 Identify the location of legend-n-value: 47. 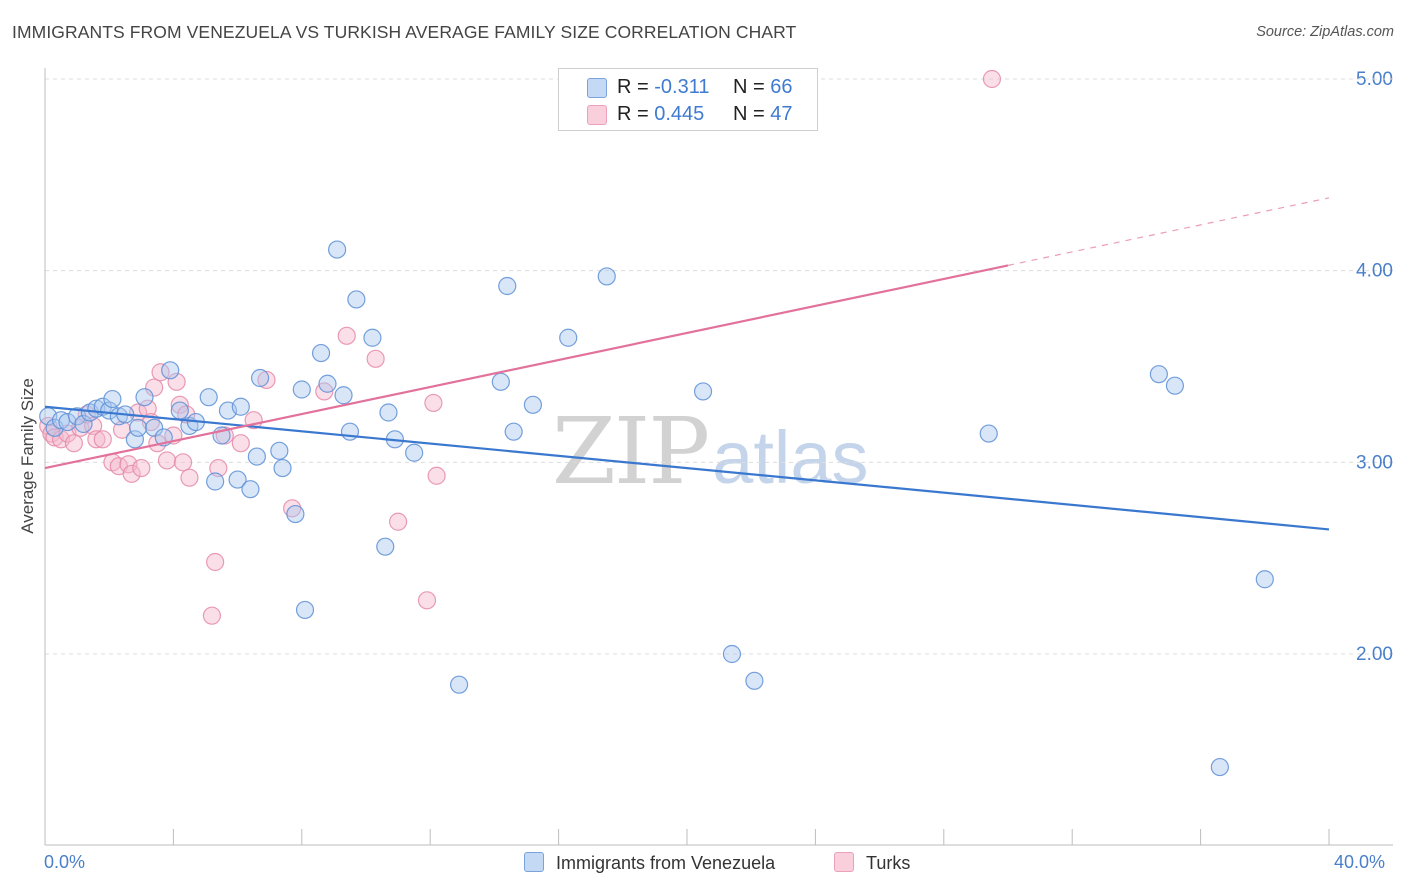
(781, 114).